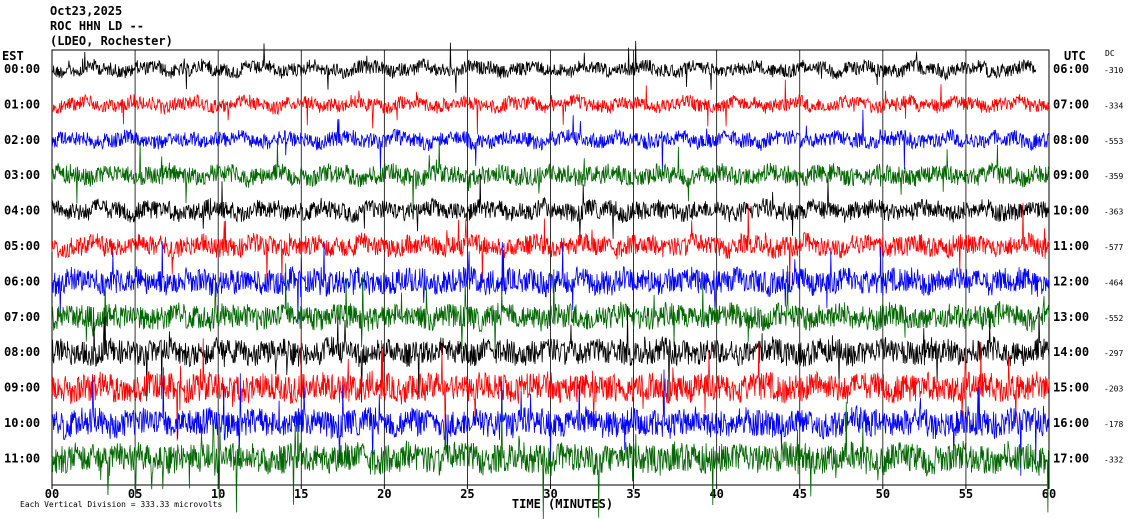  What do you see at coordinates (716, 494) in the screenshot?
I see `x-tick-label: 40` at bounding box center [716, 494].